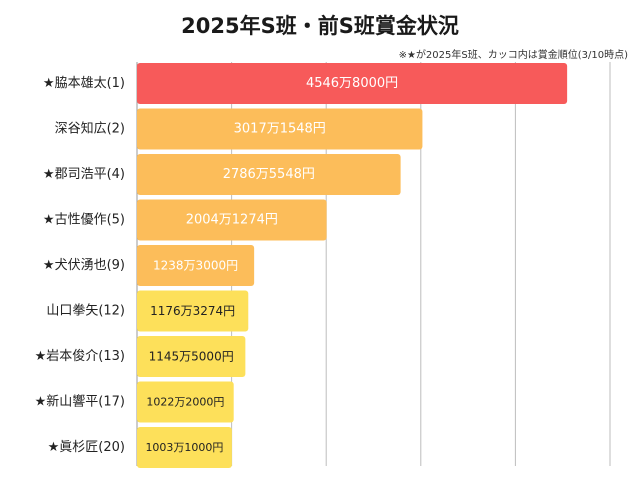 The height and width of the screenshot is (480, 640). Describe the element at coordinates (320, 26) in the screenshot. I see `chart-title: 2025年S班・前S班賞金状況` at that location.